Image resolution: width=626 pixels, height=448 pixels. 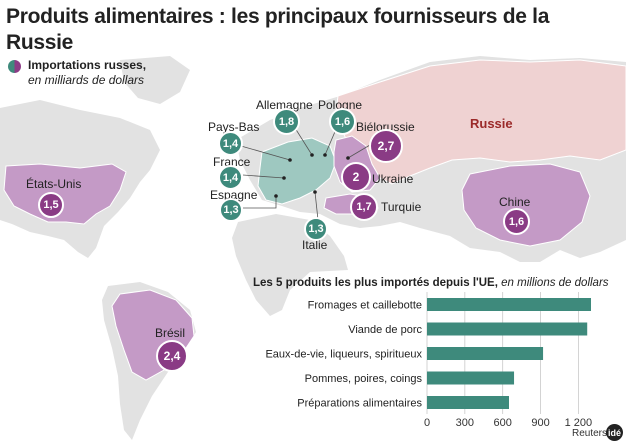 I want to click on bubble-france: 1,4, so click(x=230, y=177).